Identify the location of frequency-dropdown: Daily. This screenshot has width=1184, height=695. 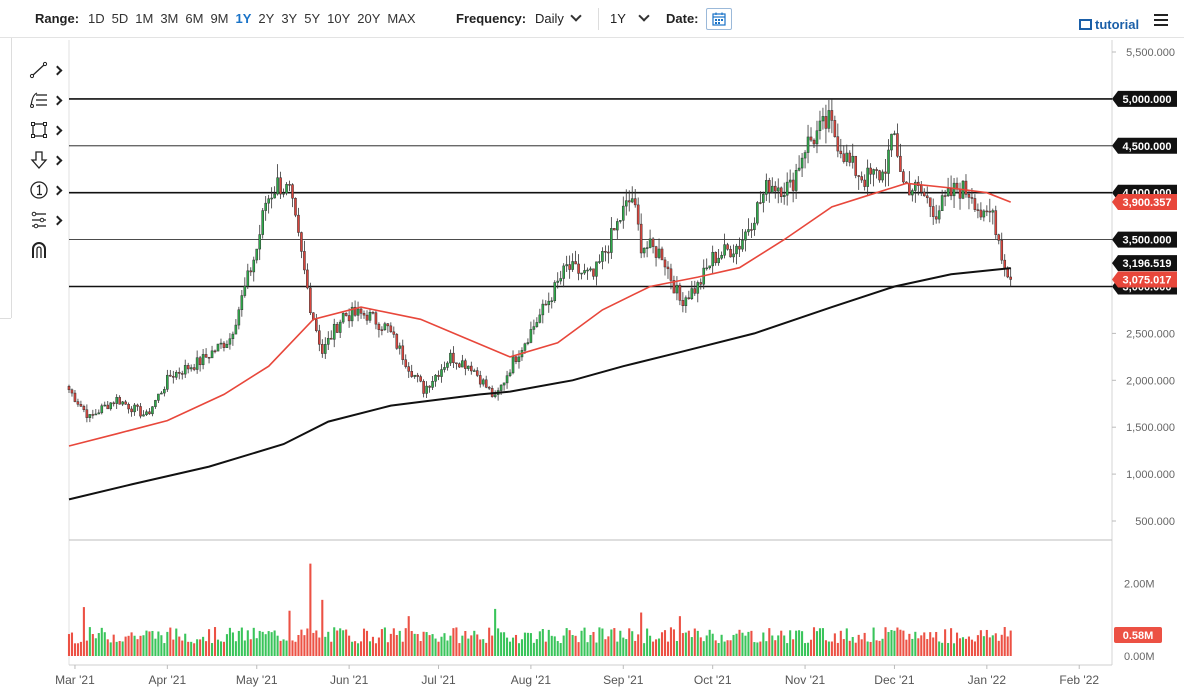
(558, 18).